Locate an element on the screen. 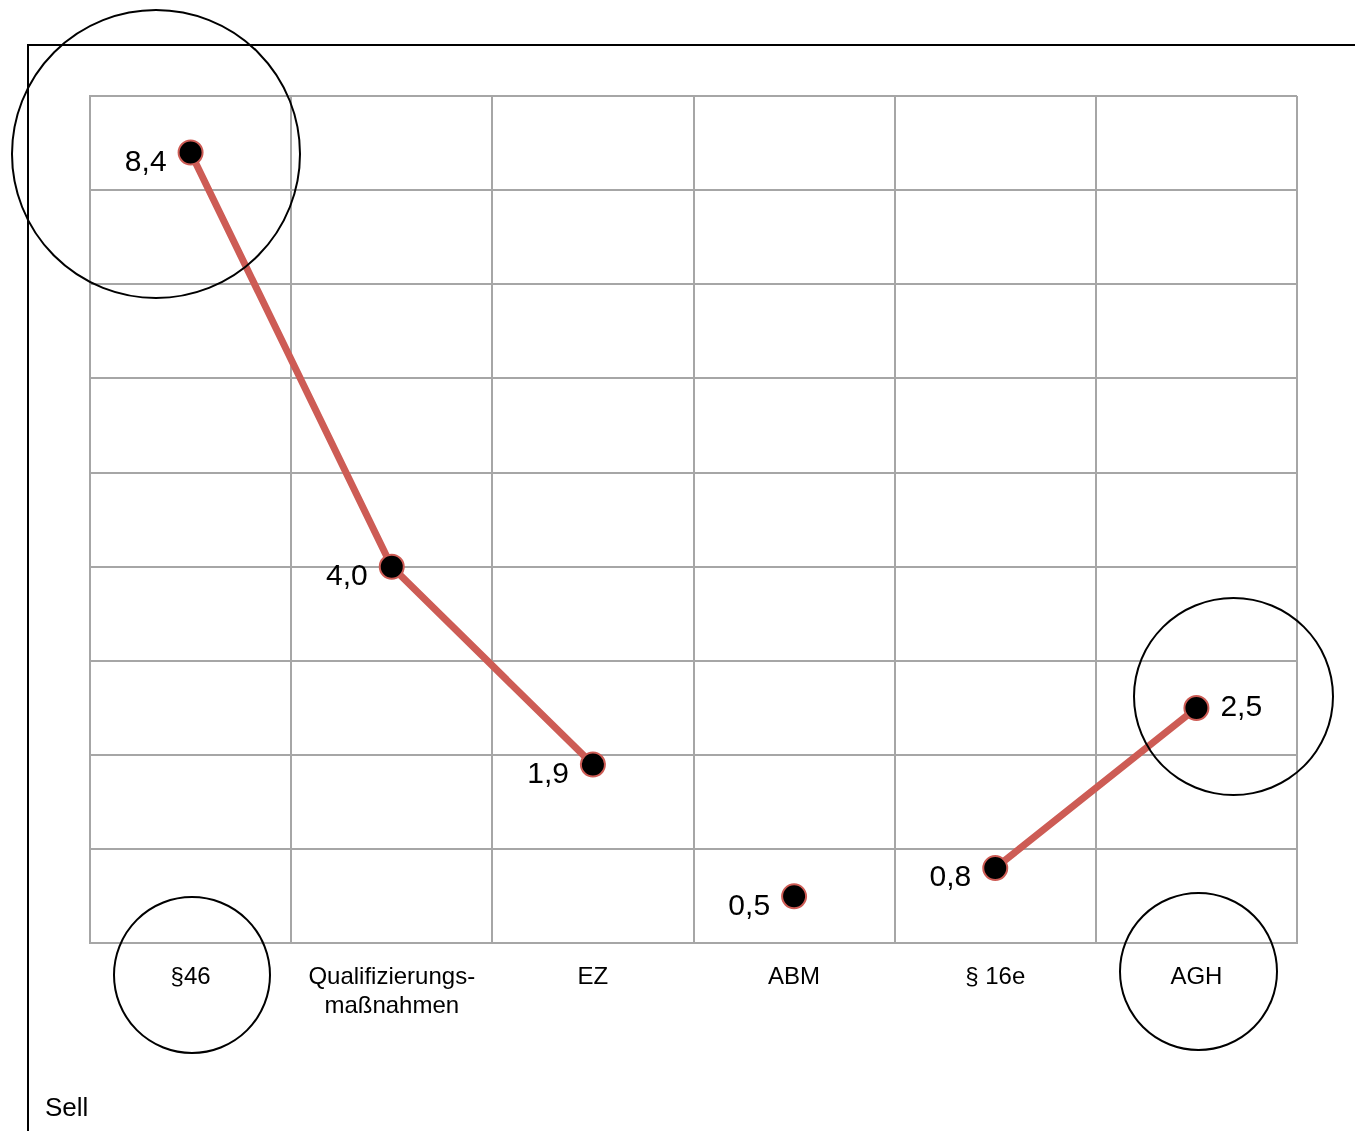 This screenshot has width=1355, height=1131. data-label: 8,4 is located at coordinates (145, 160).